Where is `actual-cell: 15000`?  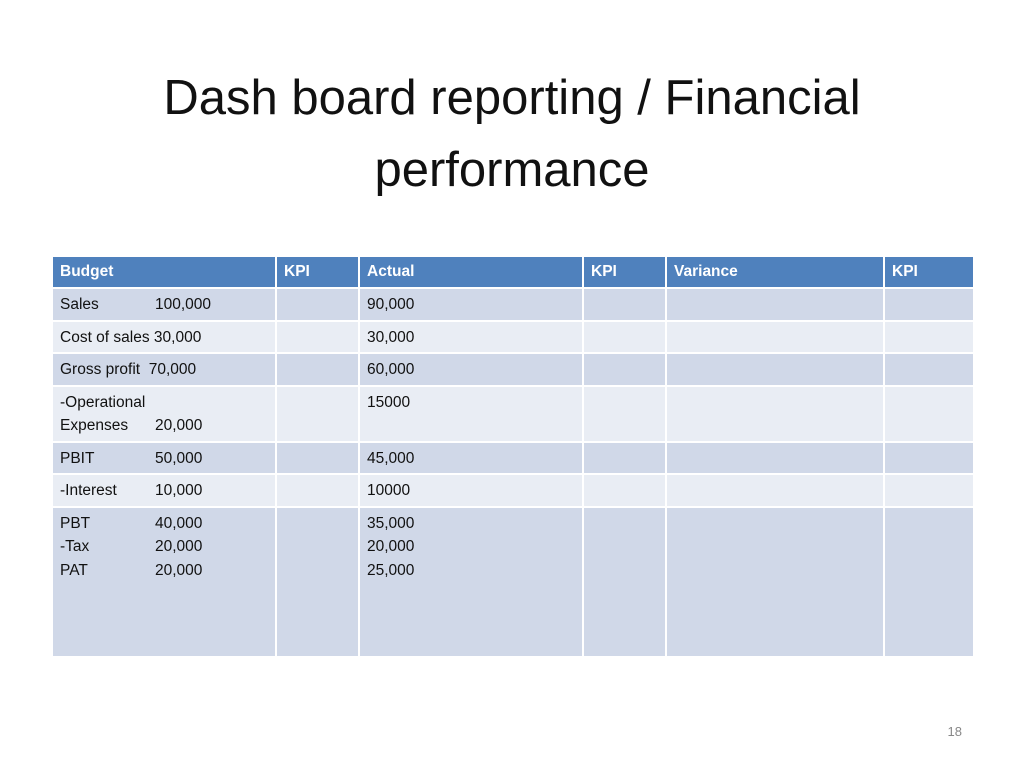
actual-cell: 15000 is located at coordinates (471, 413).